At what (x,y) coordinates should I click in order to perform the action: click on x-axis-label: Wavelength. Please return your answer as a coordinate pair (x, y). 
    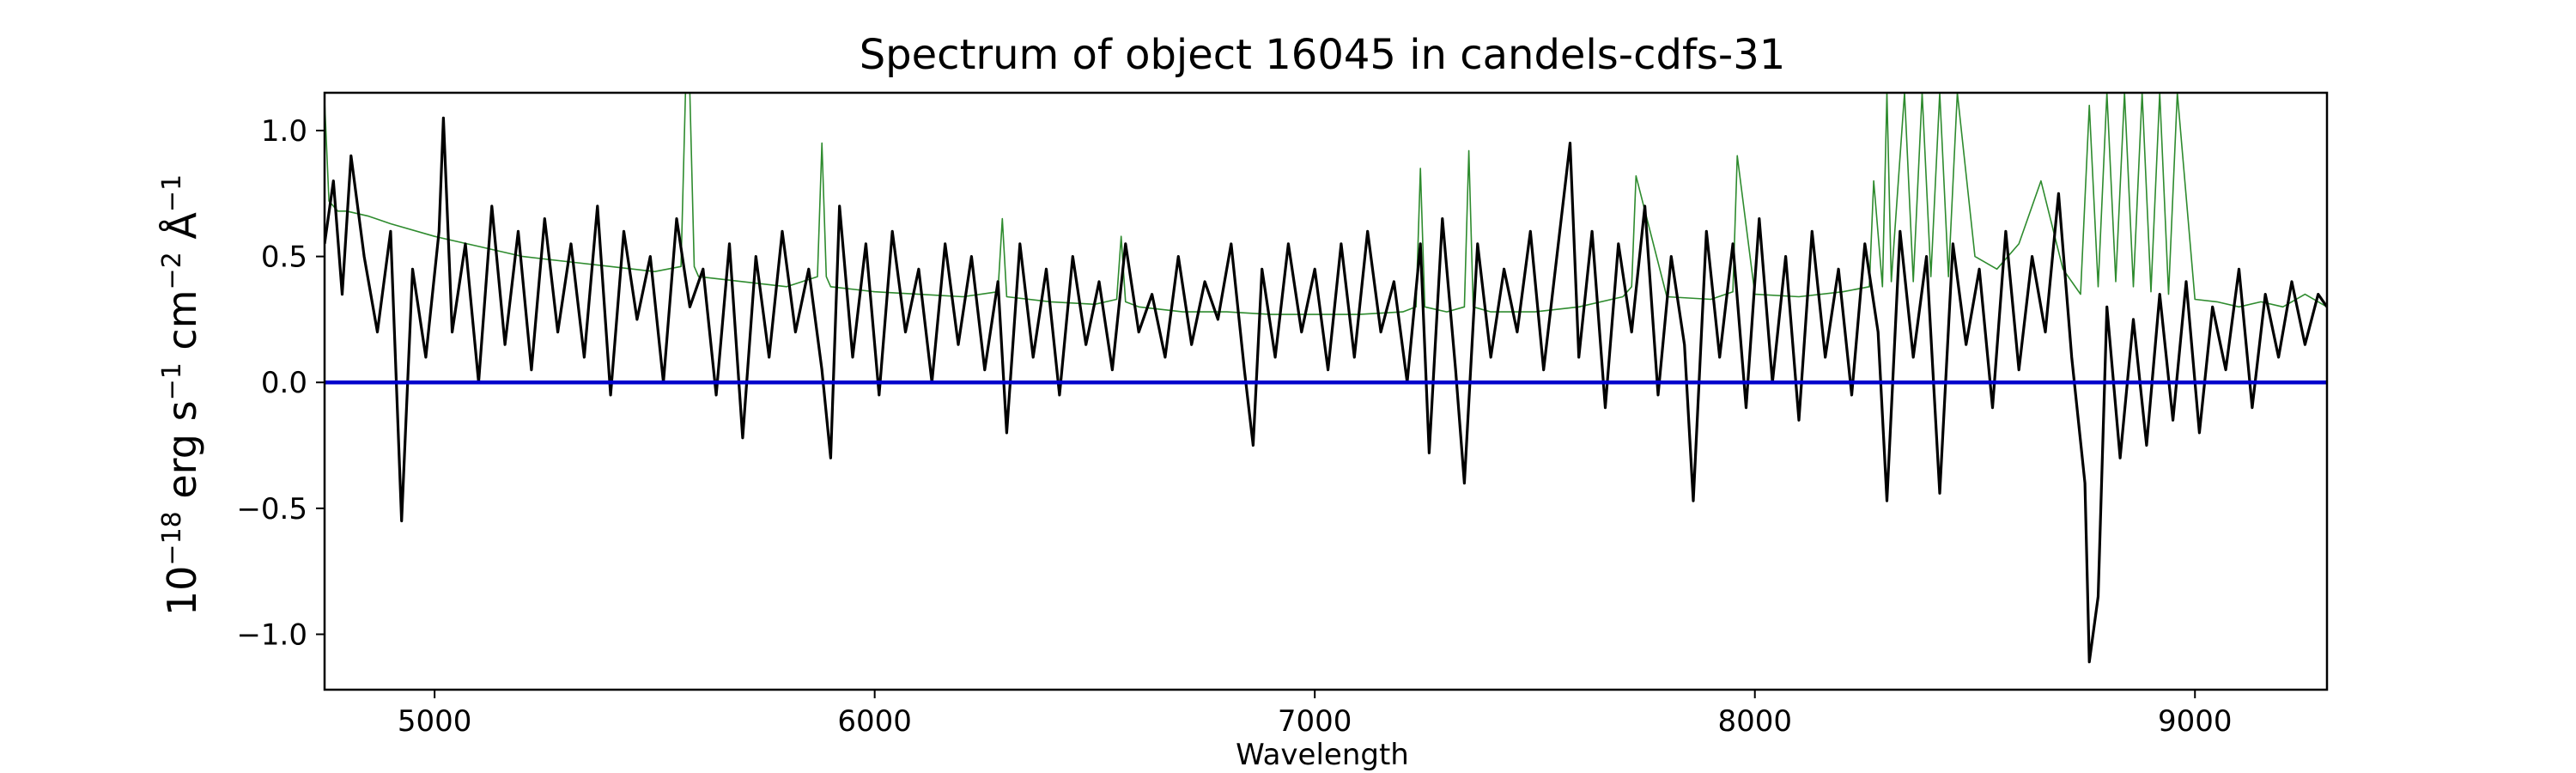
    Looking at the image, I should click on (1323, 755).